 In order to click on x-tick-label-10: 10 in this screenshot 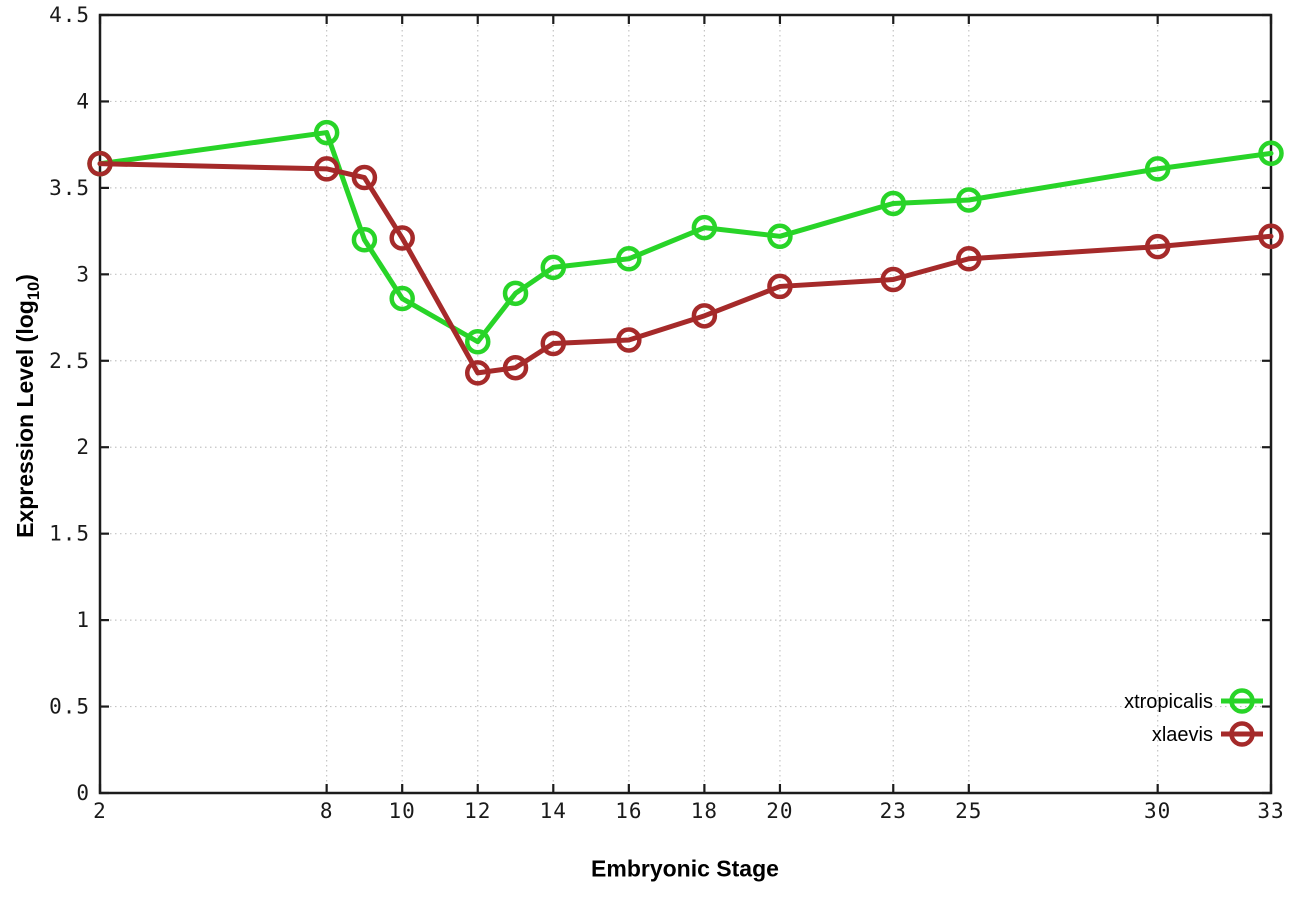, I will do `click(402, 811)`.